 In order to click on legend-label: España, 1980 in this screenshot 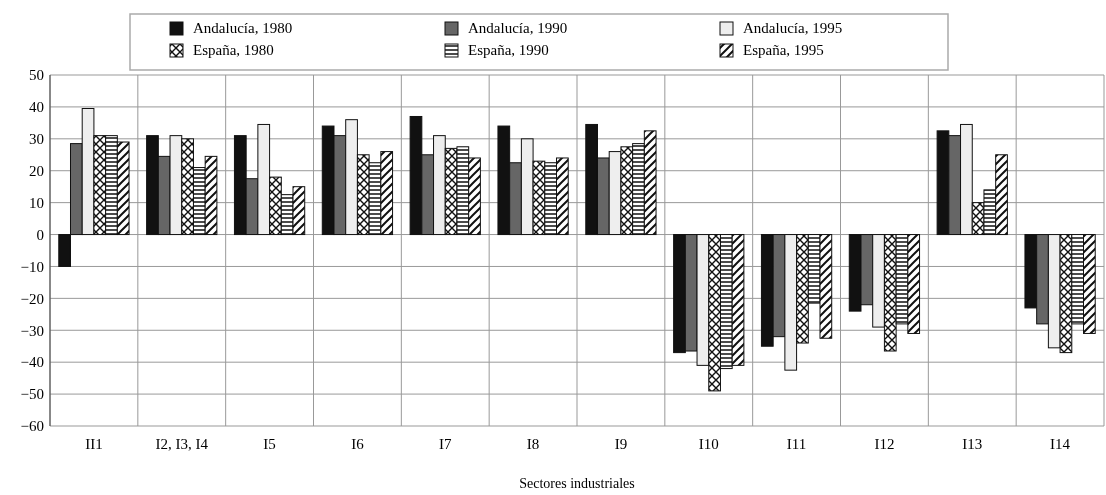, I will do `click(233, 50)`.